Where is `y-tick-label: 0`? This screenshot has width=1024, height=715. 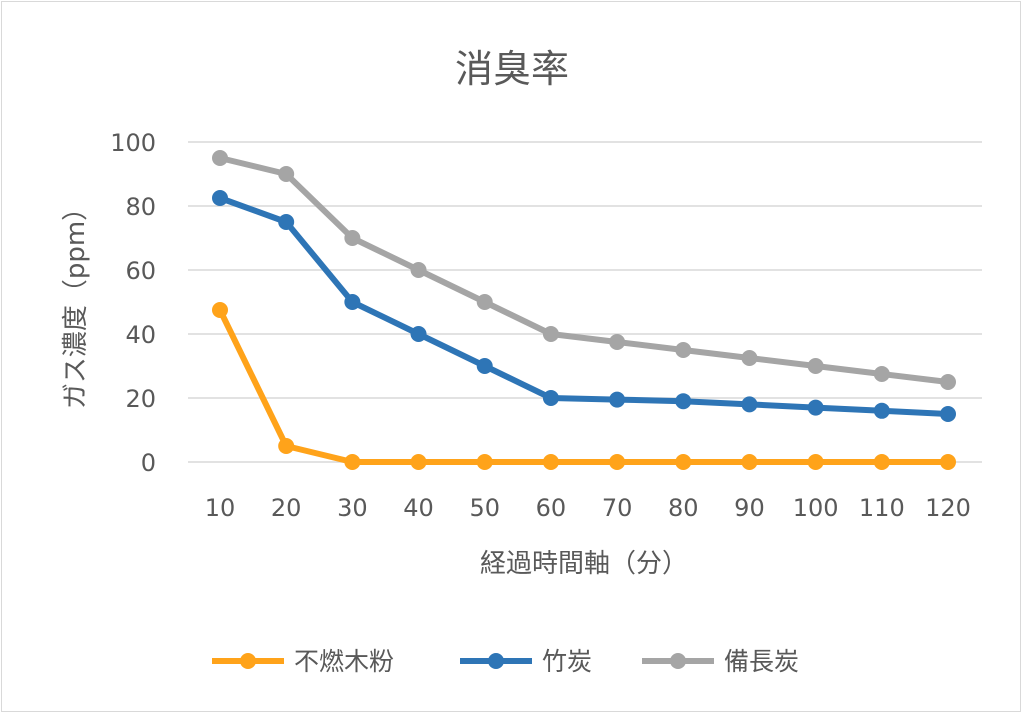
y-tick-label: 0 is located at coordinates (148, 463).